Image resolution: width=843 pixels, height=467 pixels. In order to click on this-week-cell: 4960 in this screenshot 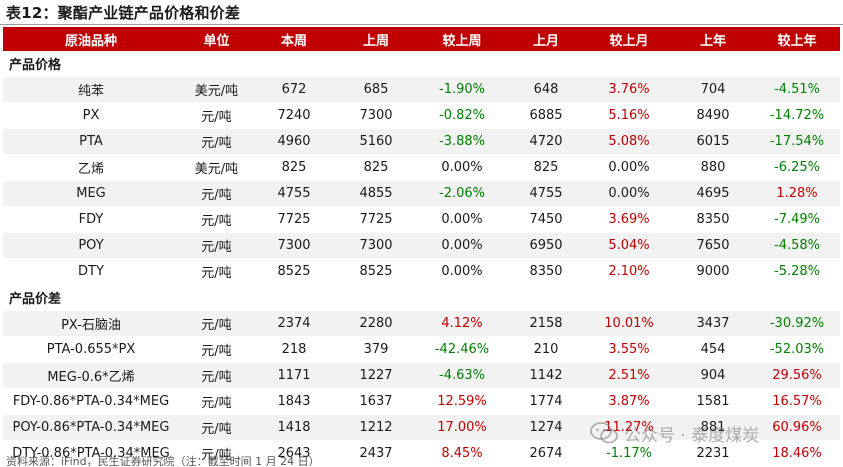, I will do `click(294, 141)`.